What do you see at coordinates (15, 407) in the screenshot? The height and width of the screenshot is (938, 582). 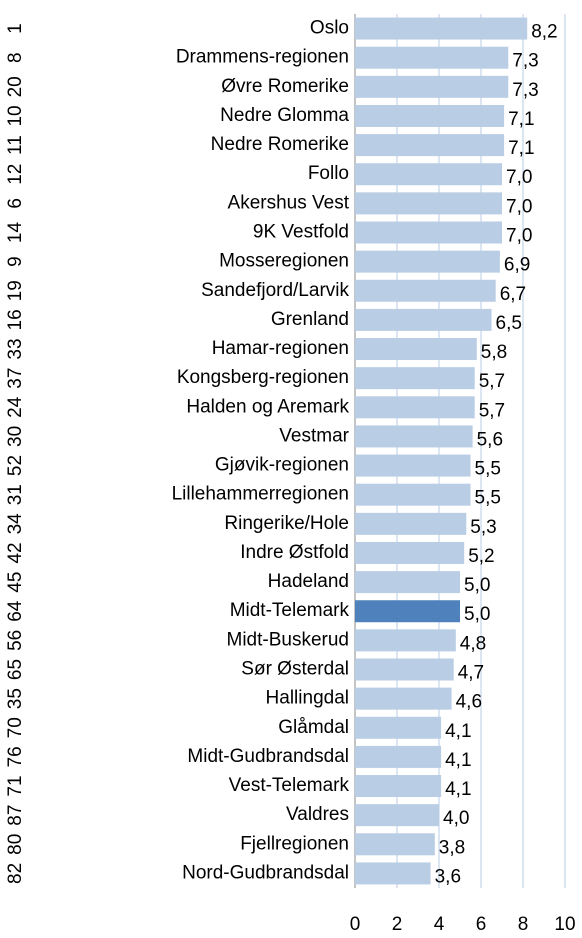 I see `group-label: 24` at bounding box center [15, 407].